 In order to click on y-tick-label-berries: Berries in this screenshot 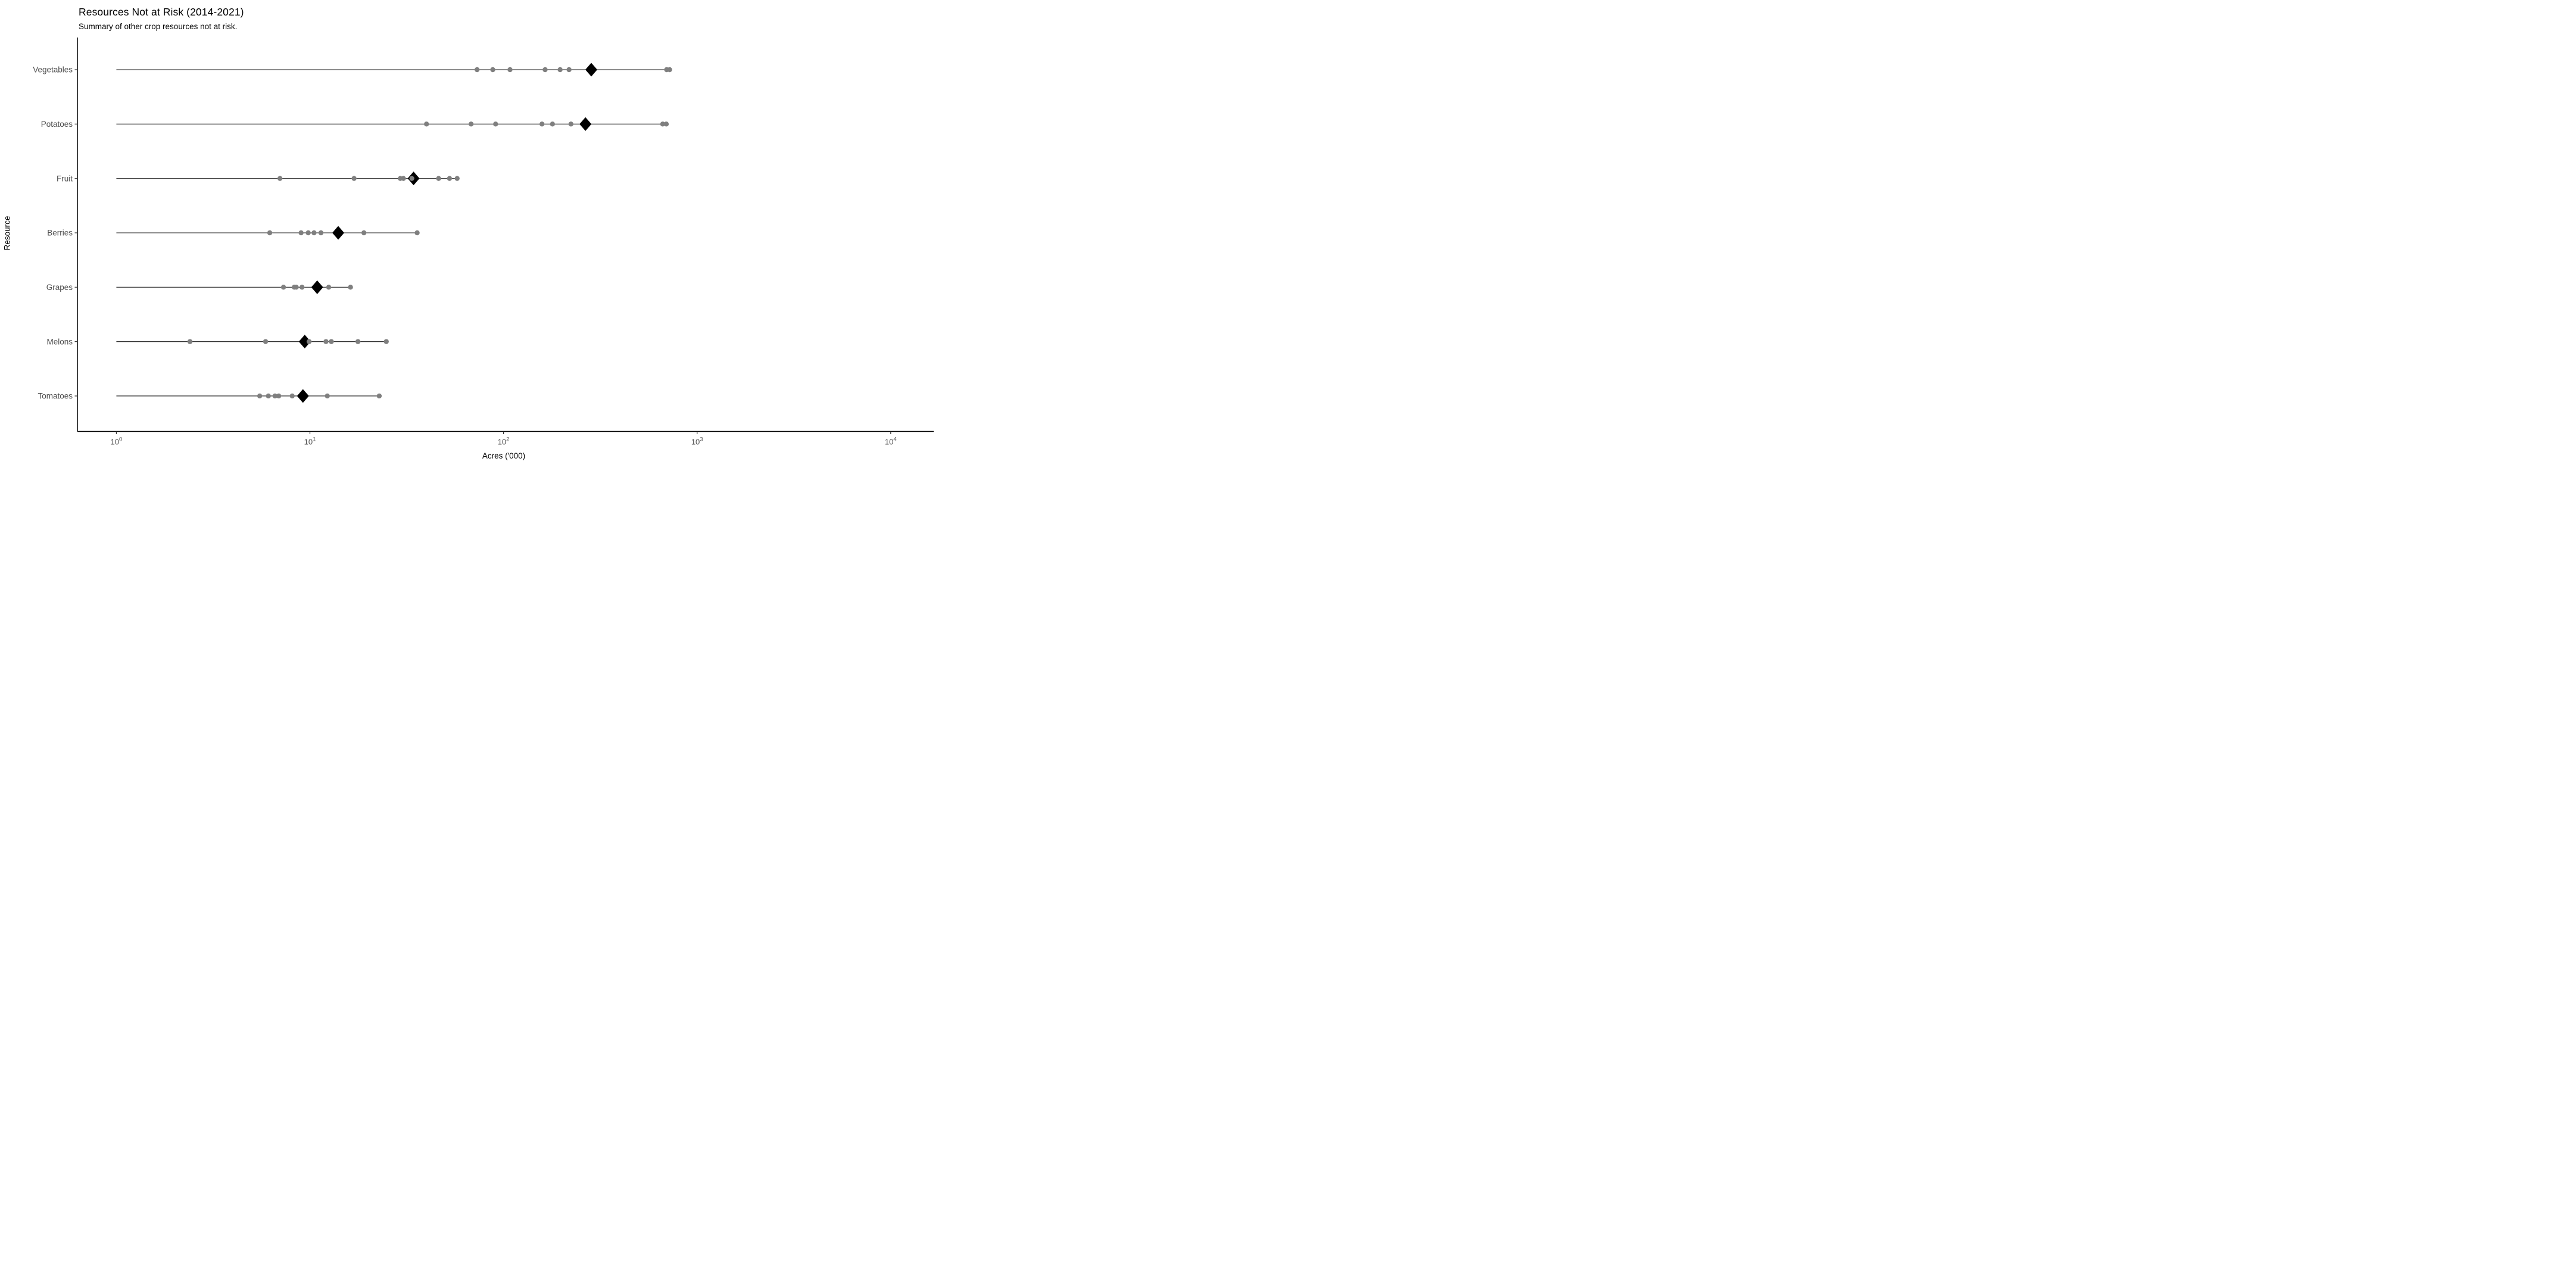, I will do `click(60, 234)`.